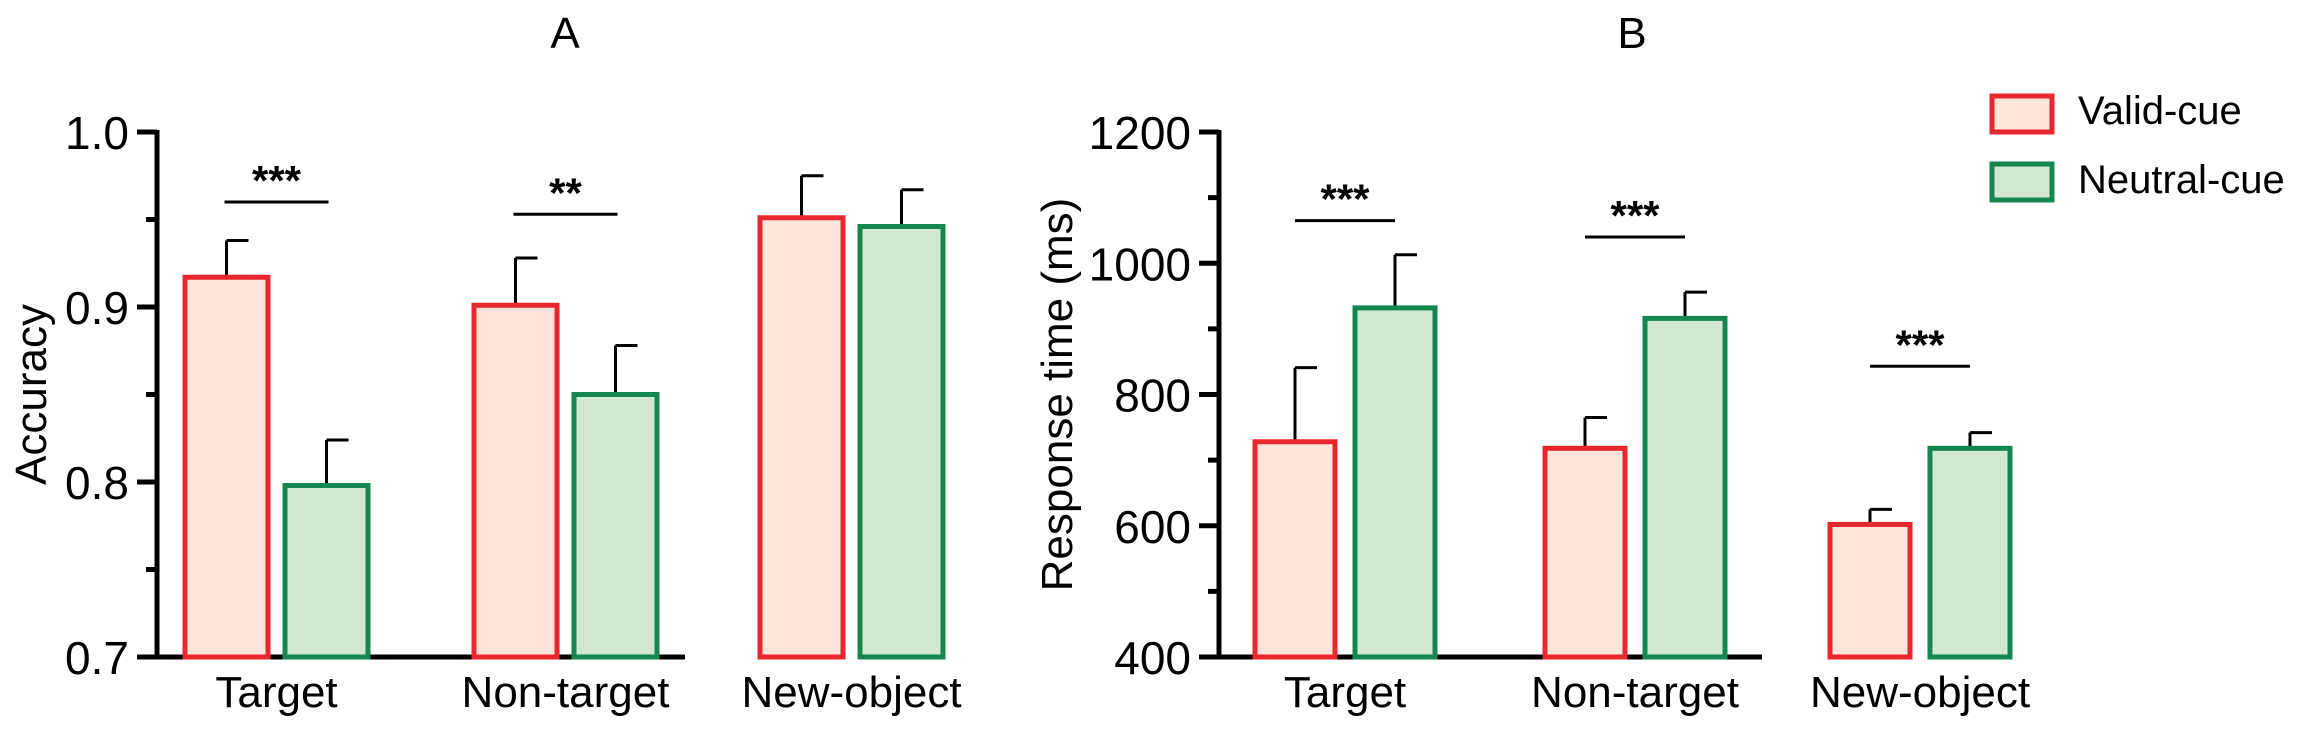 The image size is (2316, 737). What do you see at coordinates (565, 192) in the screenshot?
I see `significance-label: **` at bounding box center [565, 192].